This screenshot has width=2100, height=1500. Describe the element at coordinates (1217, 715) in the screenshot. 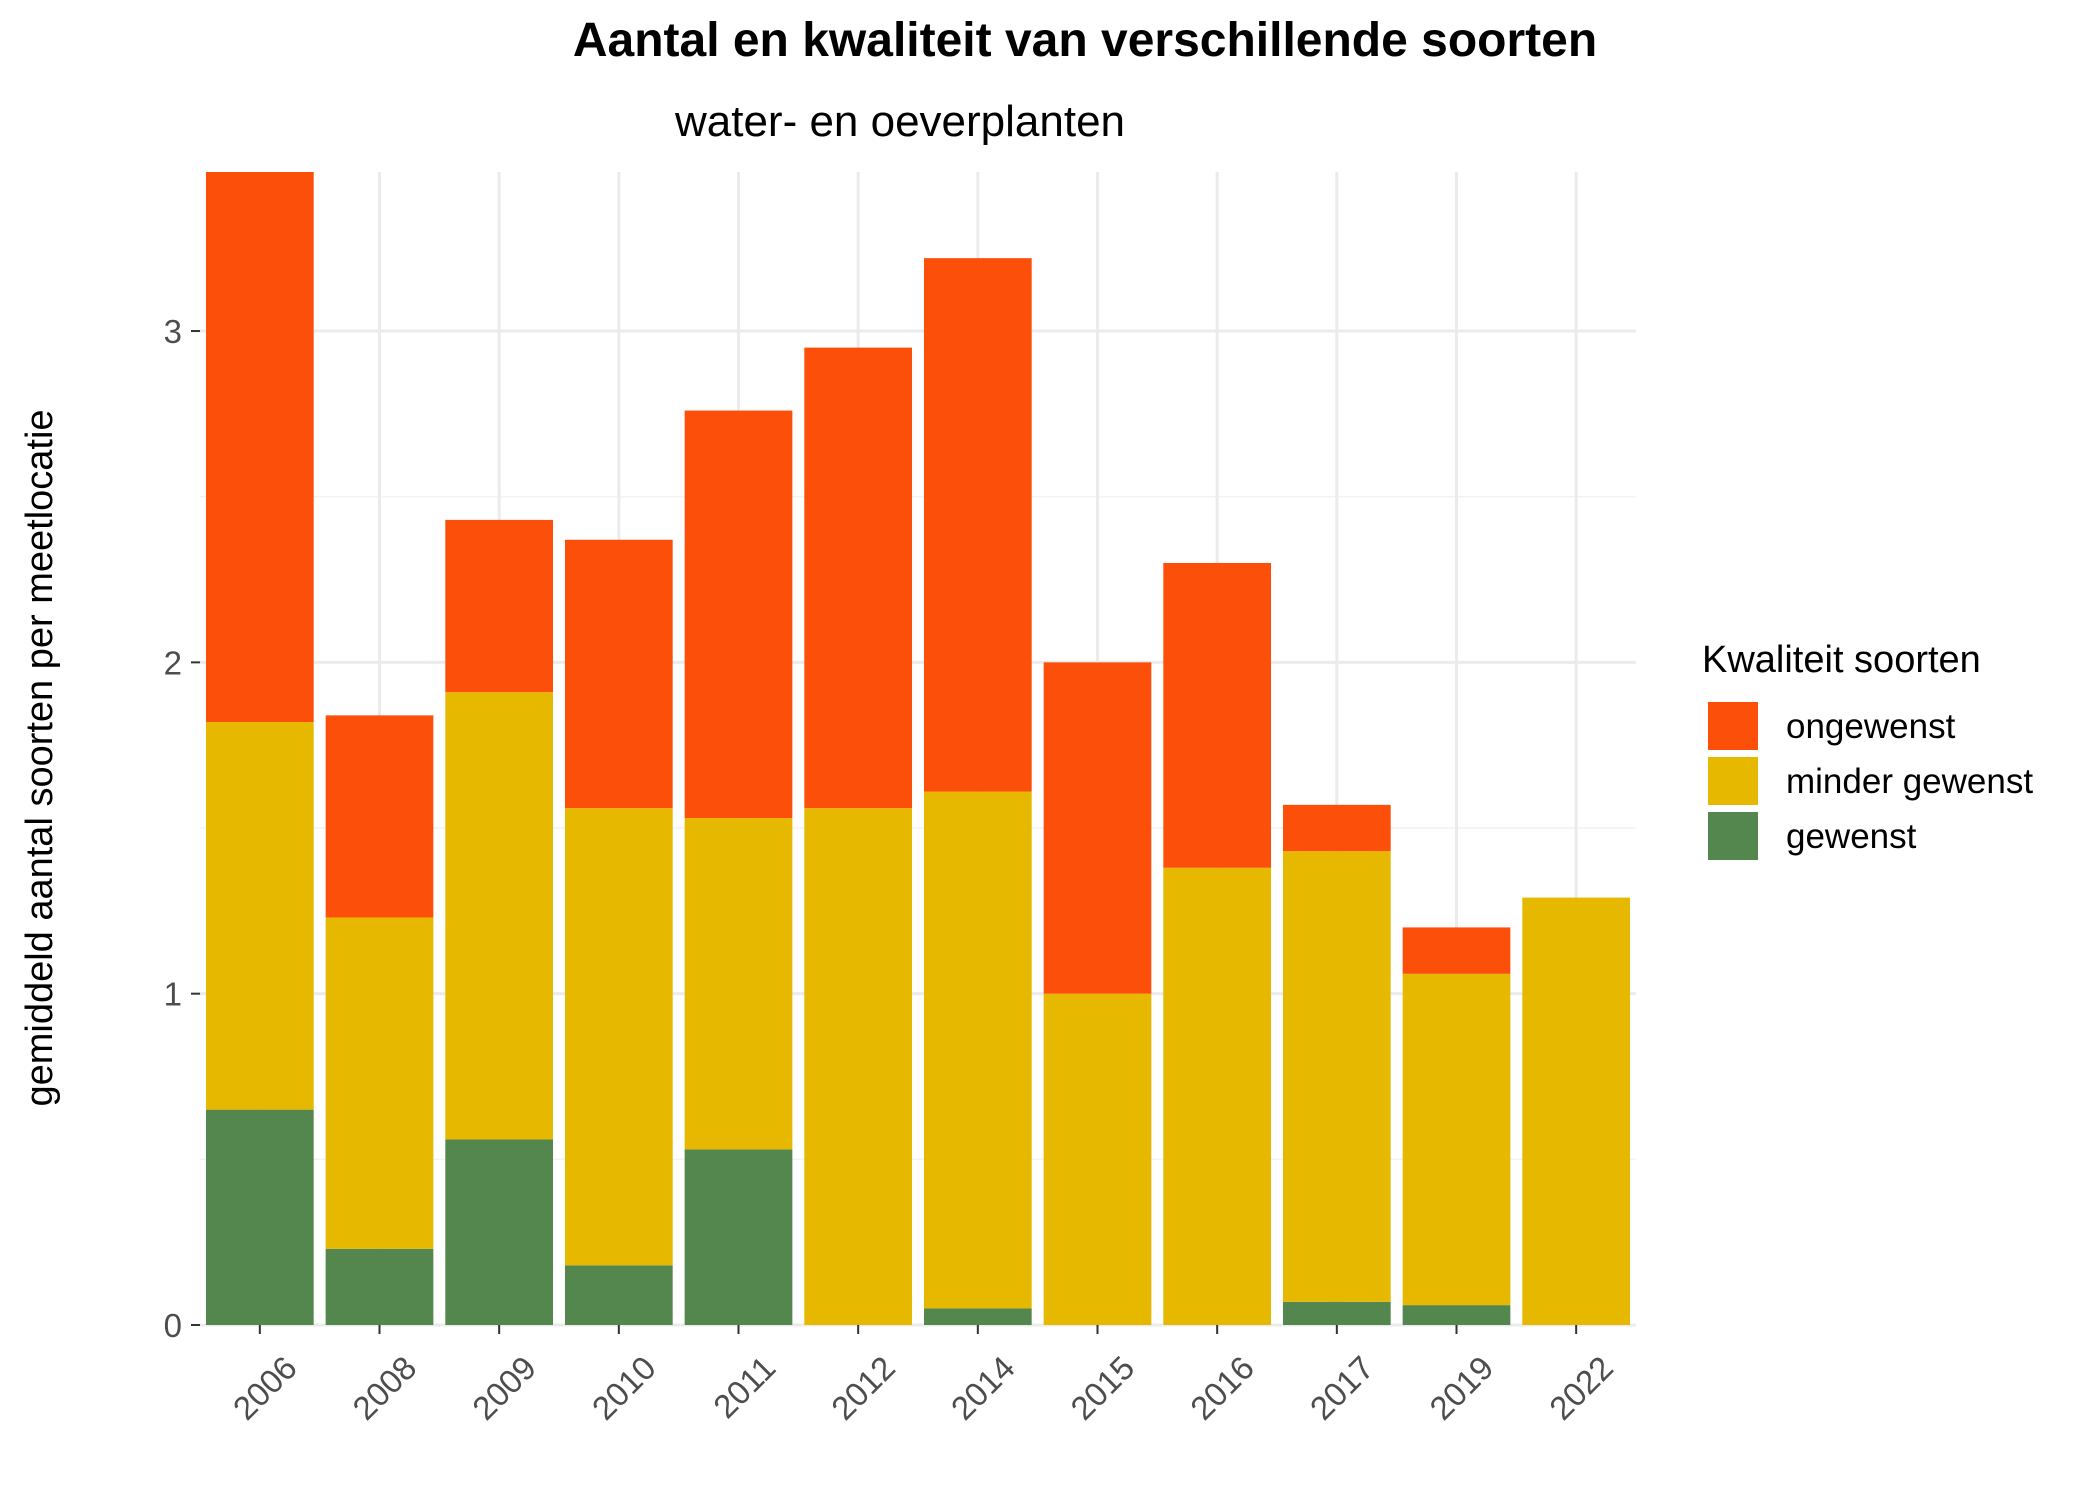

I see `bar-ongewenst-2016` at that location.